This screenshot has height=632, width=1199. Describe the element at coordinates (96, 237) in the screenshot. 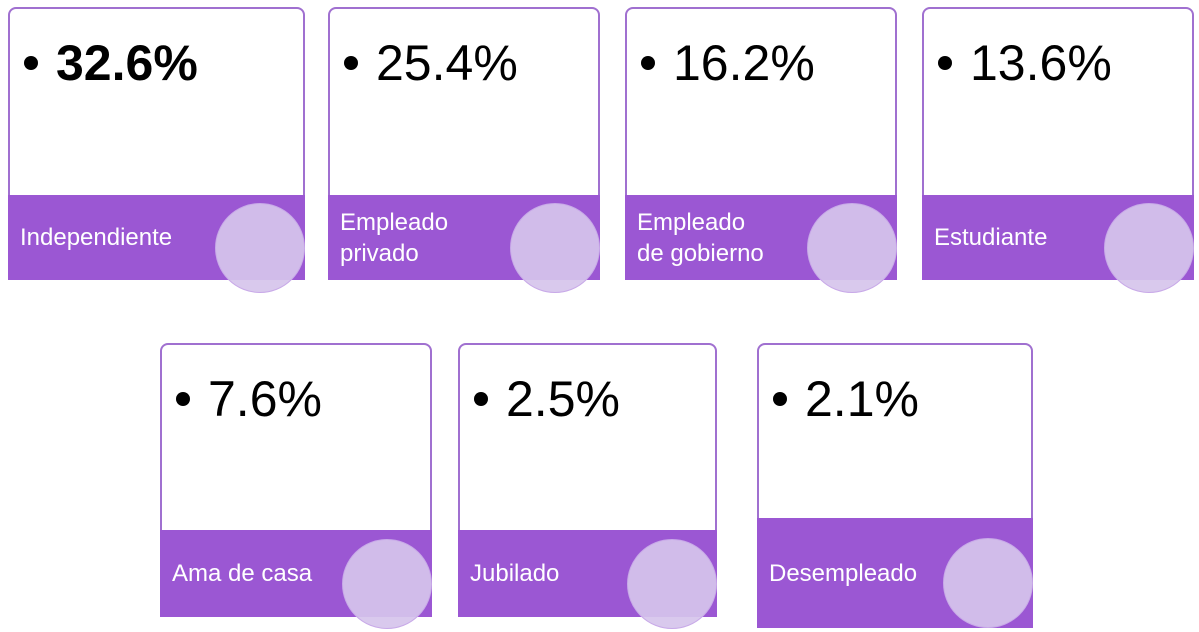

I see `label-line: Independiente` at that location.